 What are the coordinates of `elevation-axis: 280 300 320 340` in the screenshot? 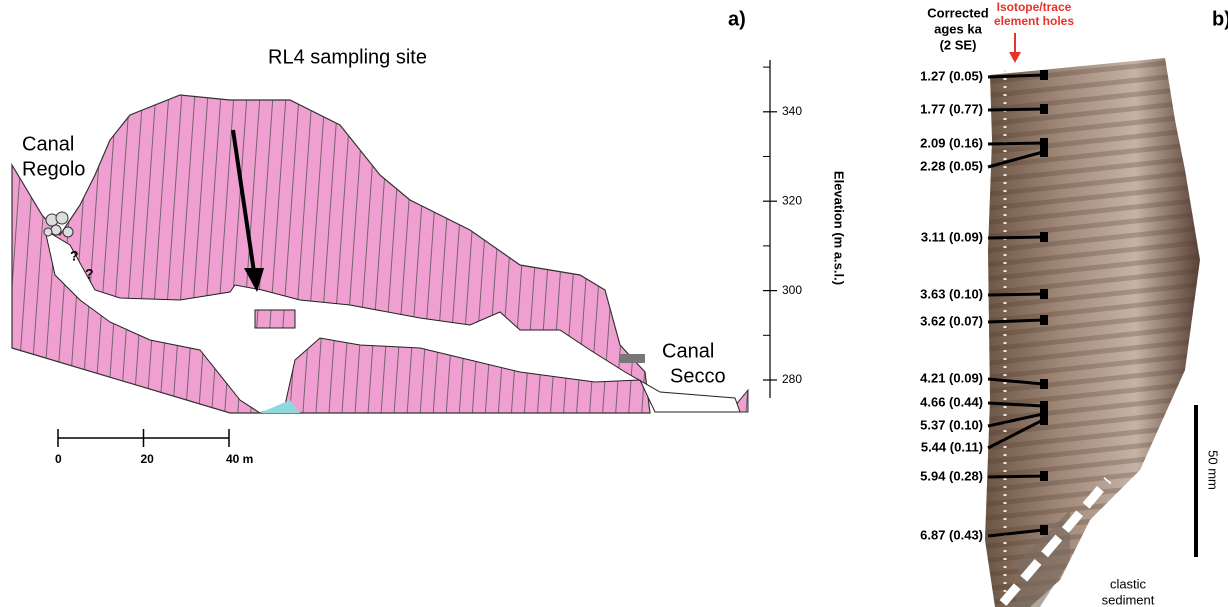 It's located at (782, 229).